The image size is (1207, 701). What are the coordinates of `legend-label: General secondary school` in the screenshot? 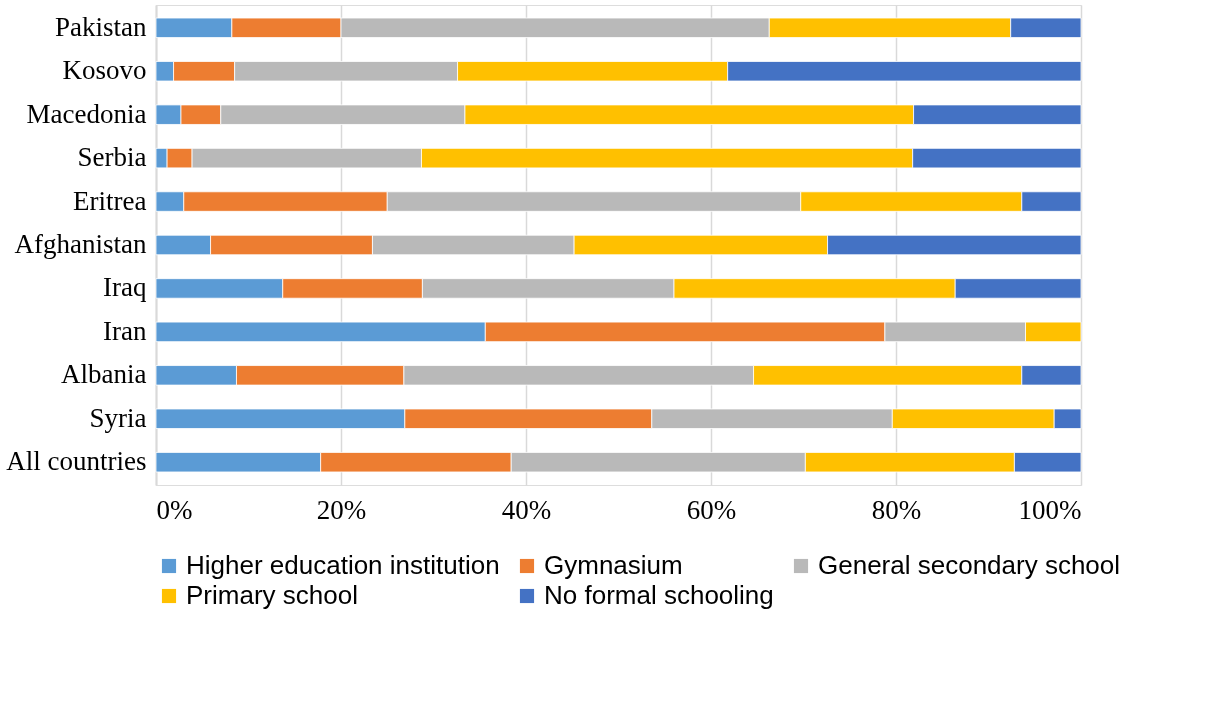 It's located at (969, 565).